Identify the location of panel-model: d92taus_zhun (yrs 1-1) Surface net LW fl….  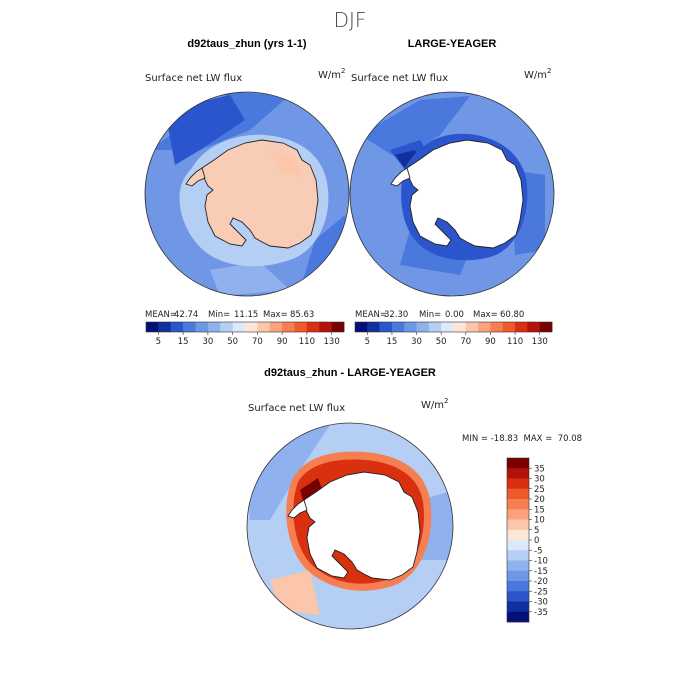
(247, 192).